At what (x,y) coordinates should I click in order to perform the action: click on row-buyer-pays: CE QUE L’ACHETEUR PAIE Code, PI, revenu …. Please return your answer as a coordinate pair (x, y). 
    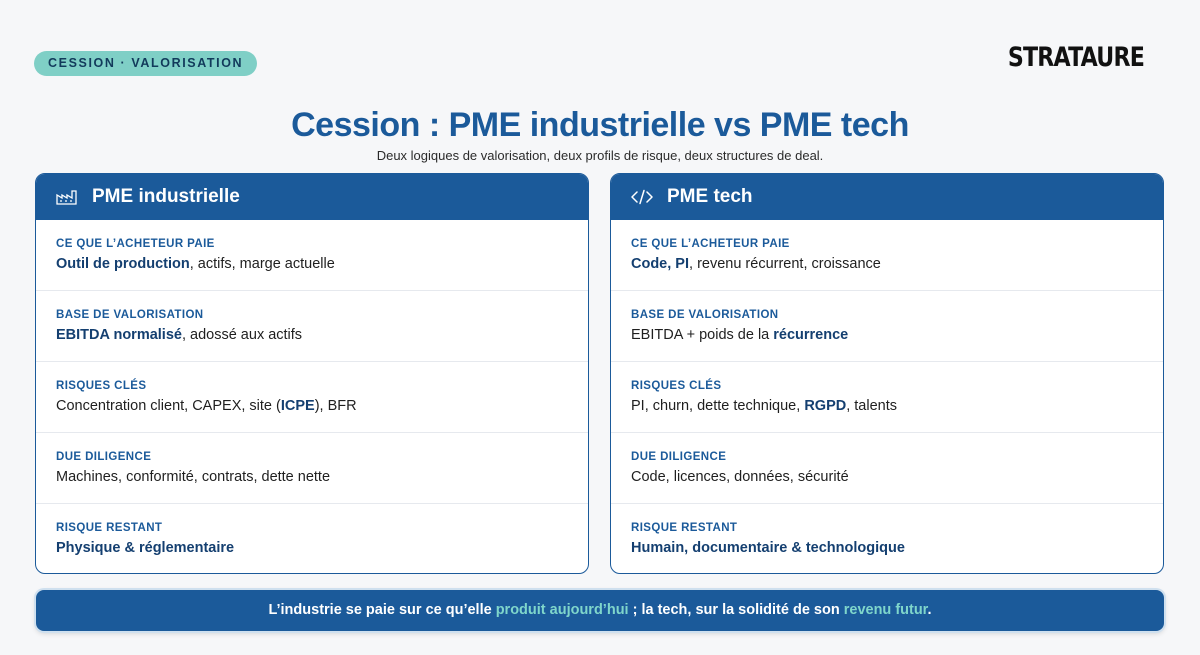
    Looking at the image, I should click on (887, 255).